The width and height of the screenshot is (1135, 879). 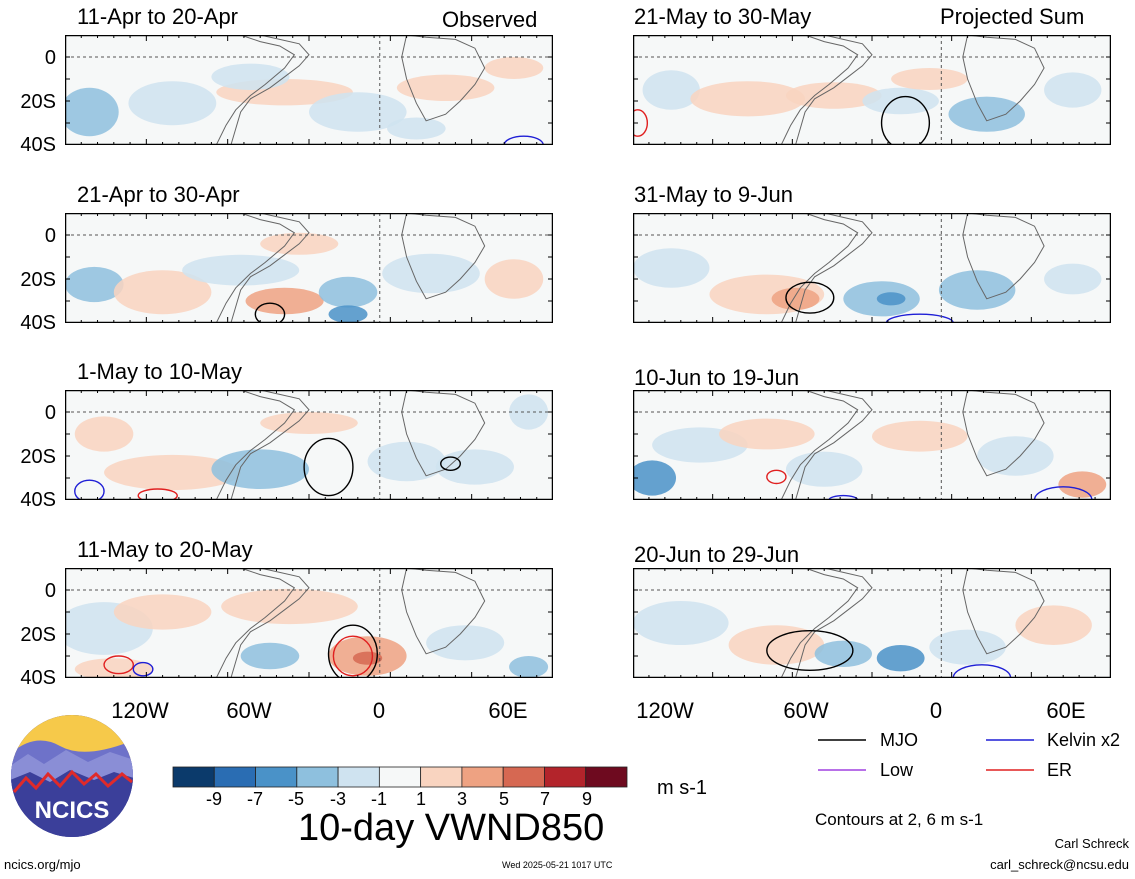 What do you see at coordinates (490, 19) in the screenshot?
I see `observed-header: Observed` at bounding box center [490, 19].